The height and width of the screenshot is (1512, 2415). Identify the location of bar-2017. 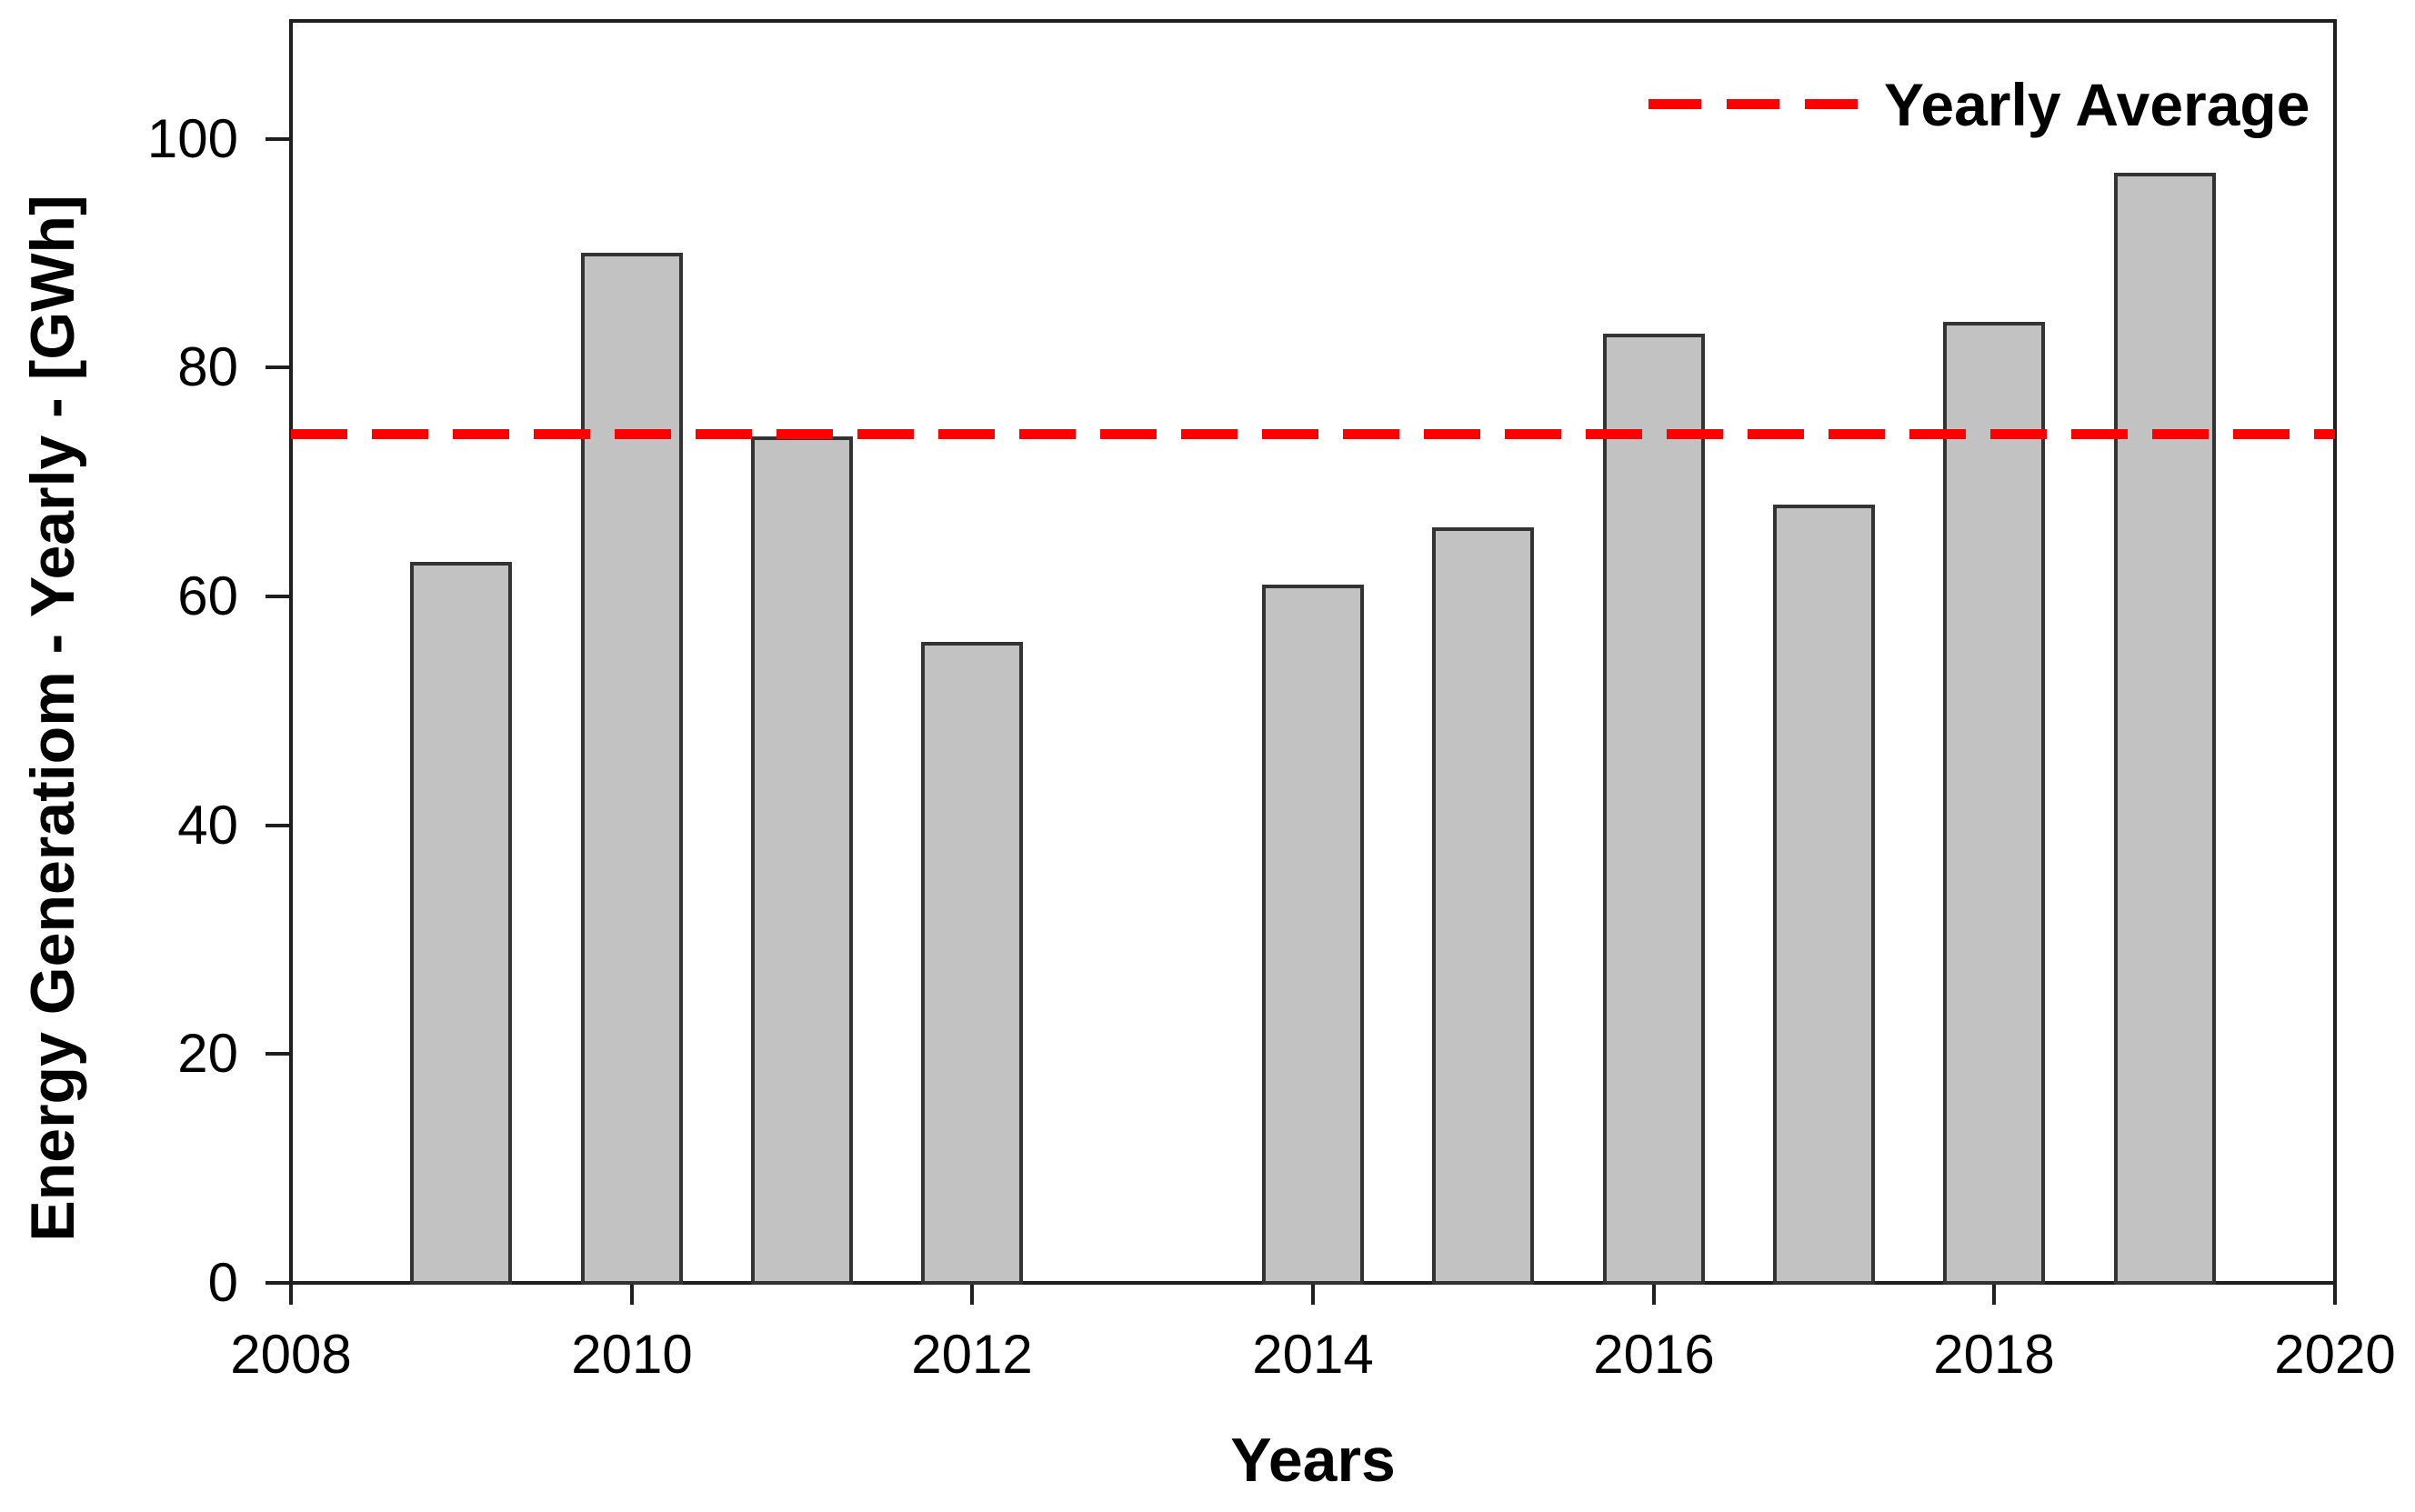
(1824, 895).